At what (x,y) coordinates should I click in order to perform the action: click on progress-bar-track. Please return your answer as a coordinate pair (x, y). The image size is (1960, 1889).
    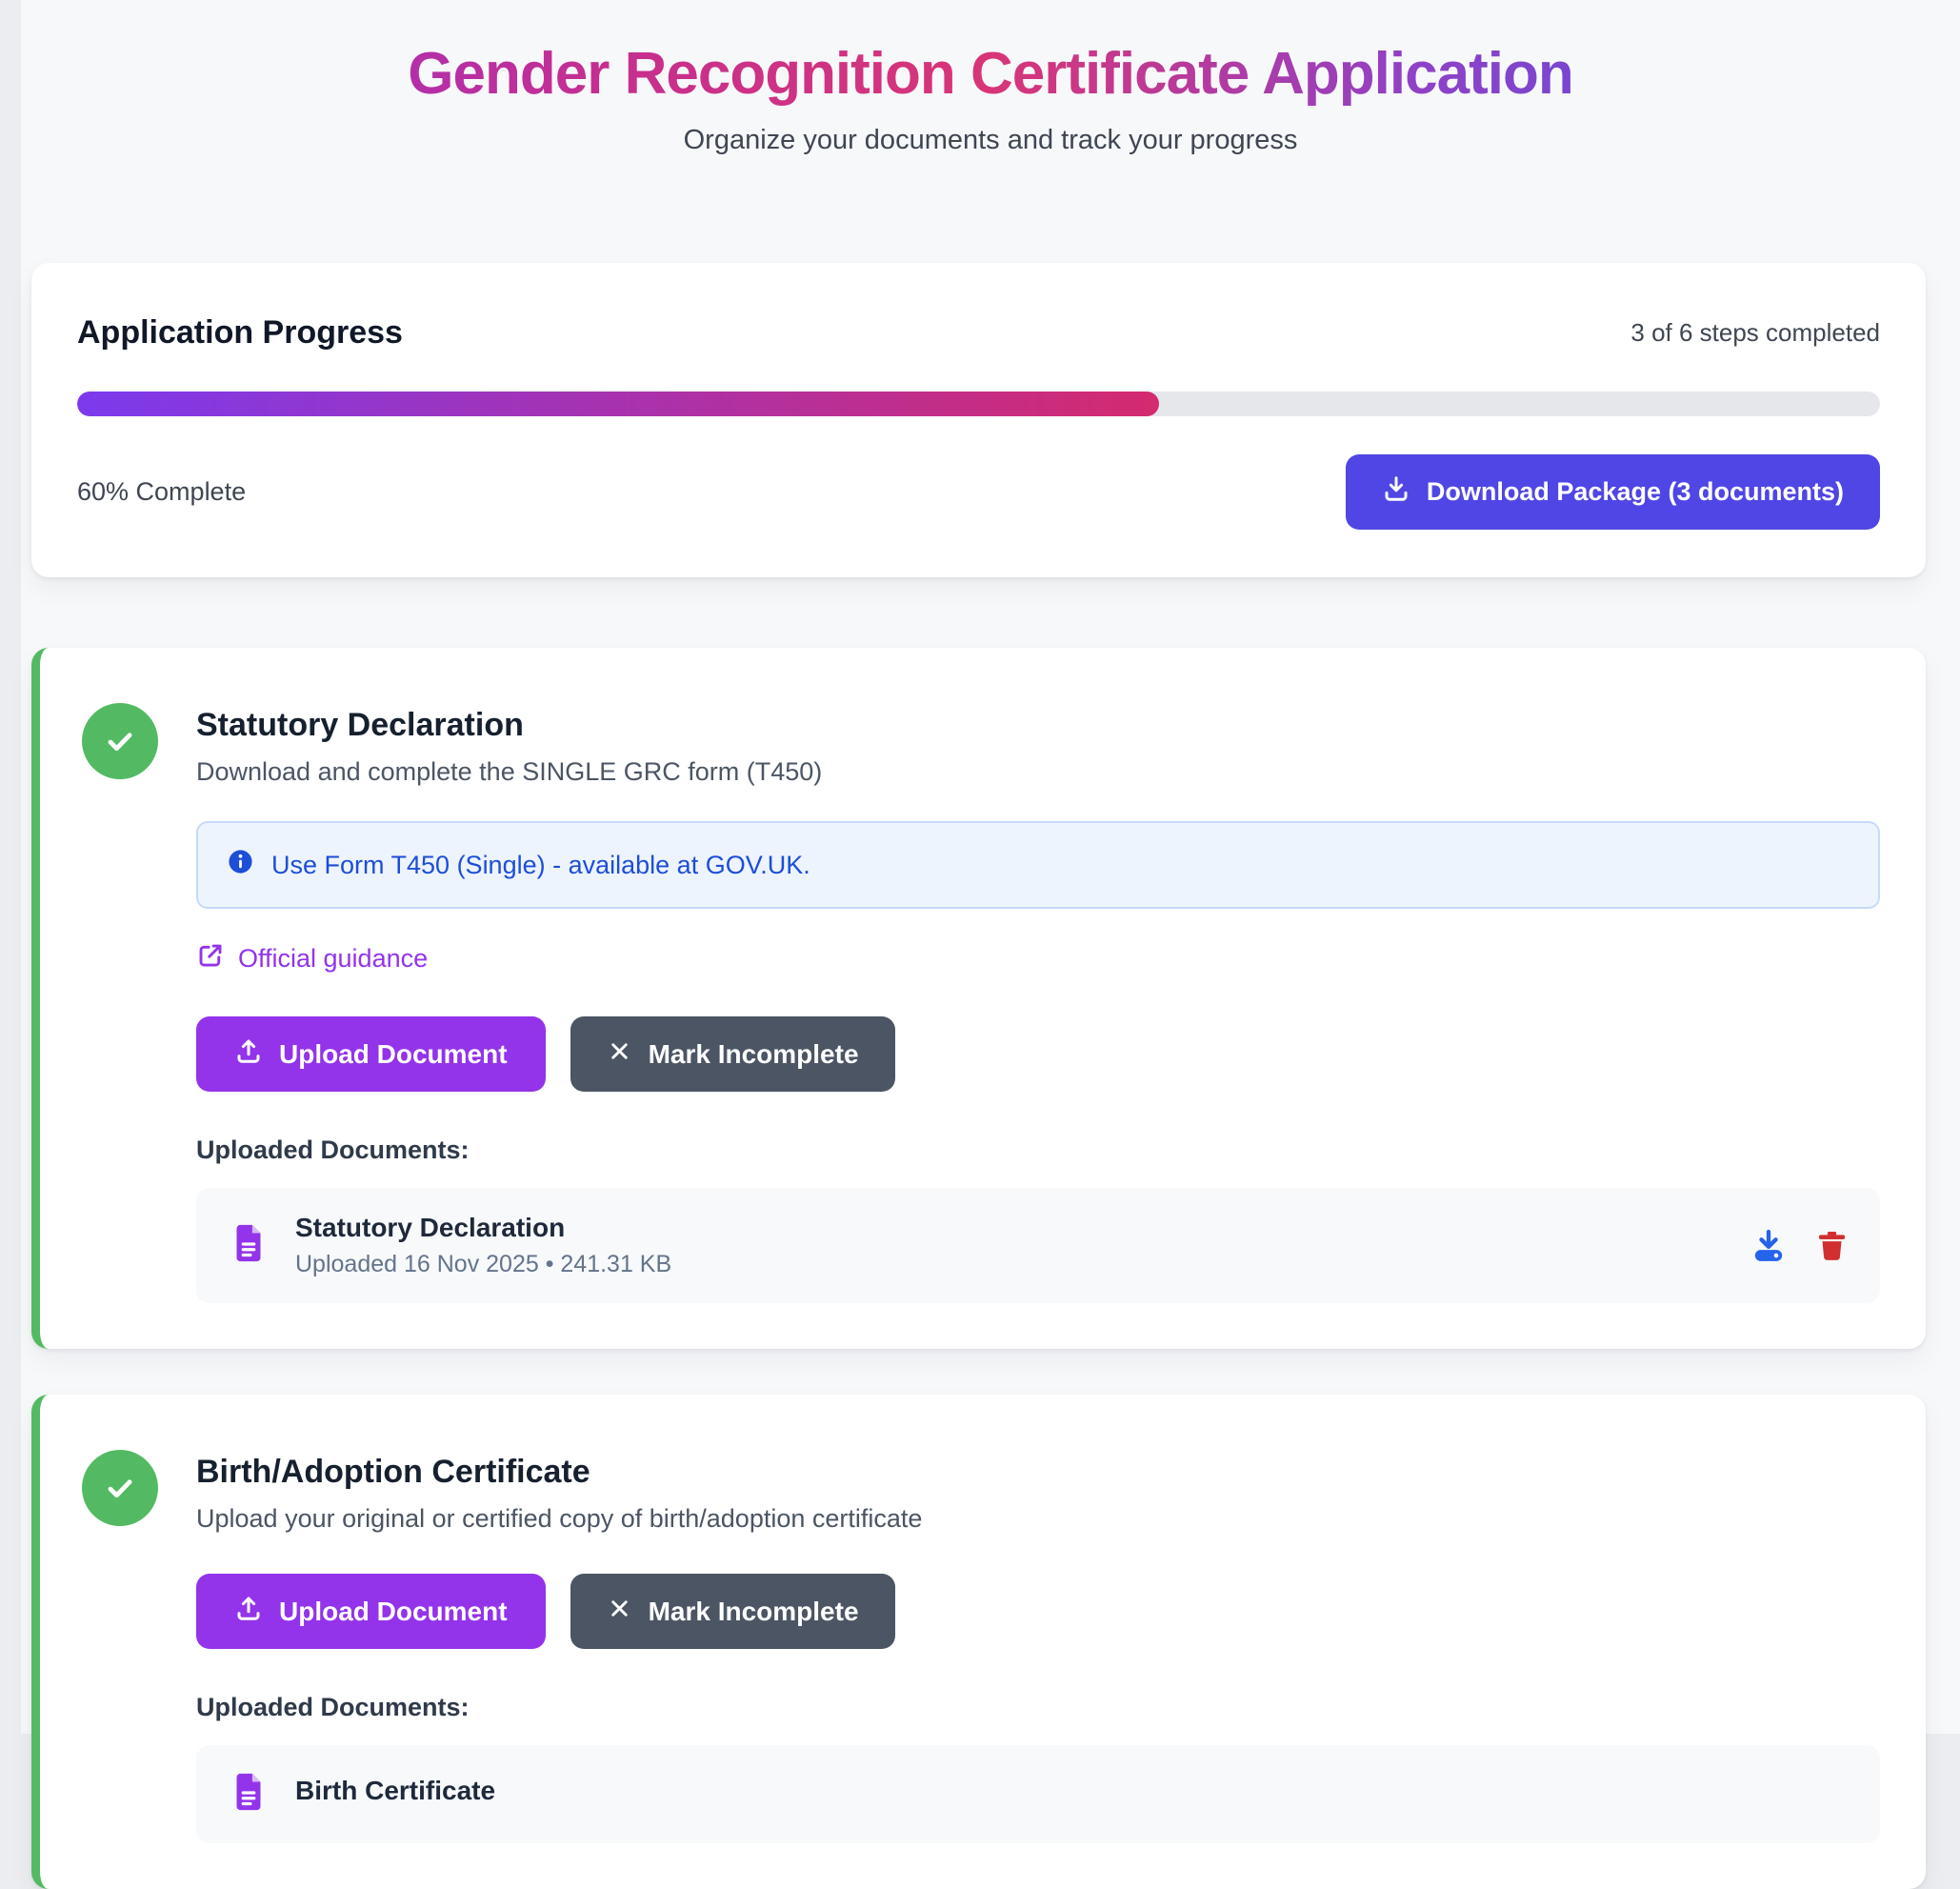
    Looking at the image, I should click on (978, 404).